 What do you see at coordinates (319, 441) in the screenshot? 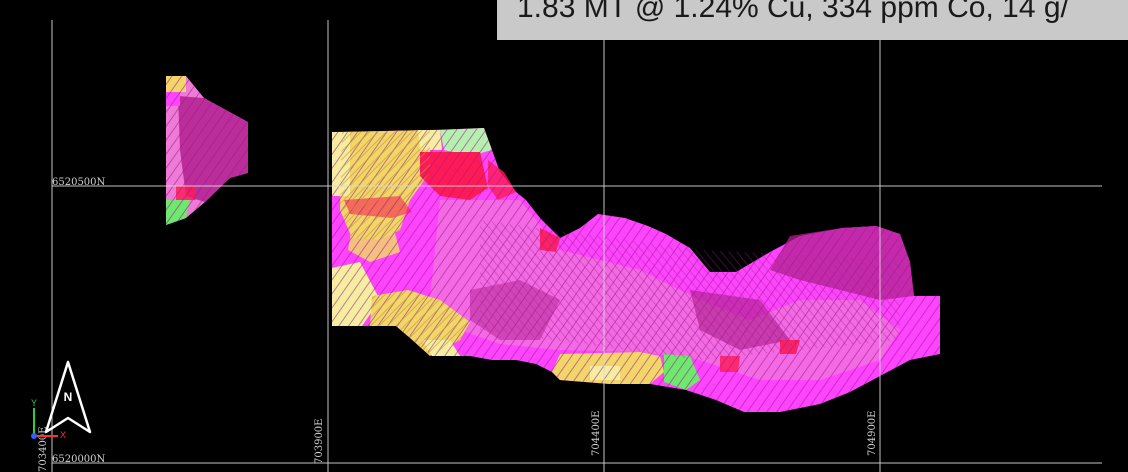
I see `easting-label-2: 703900E` at bounding box center [319, 441].